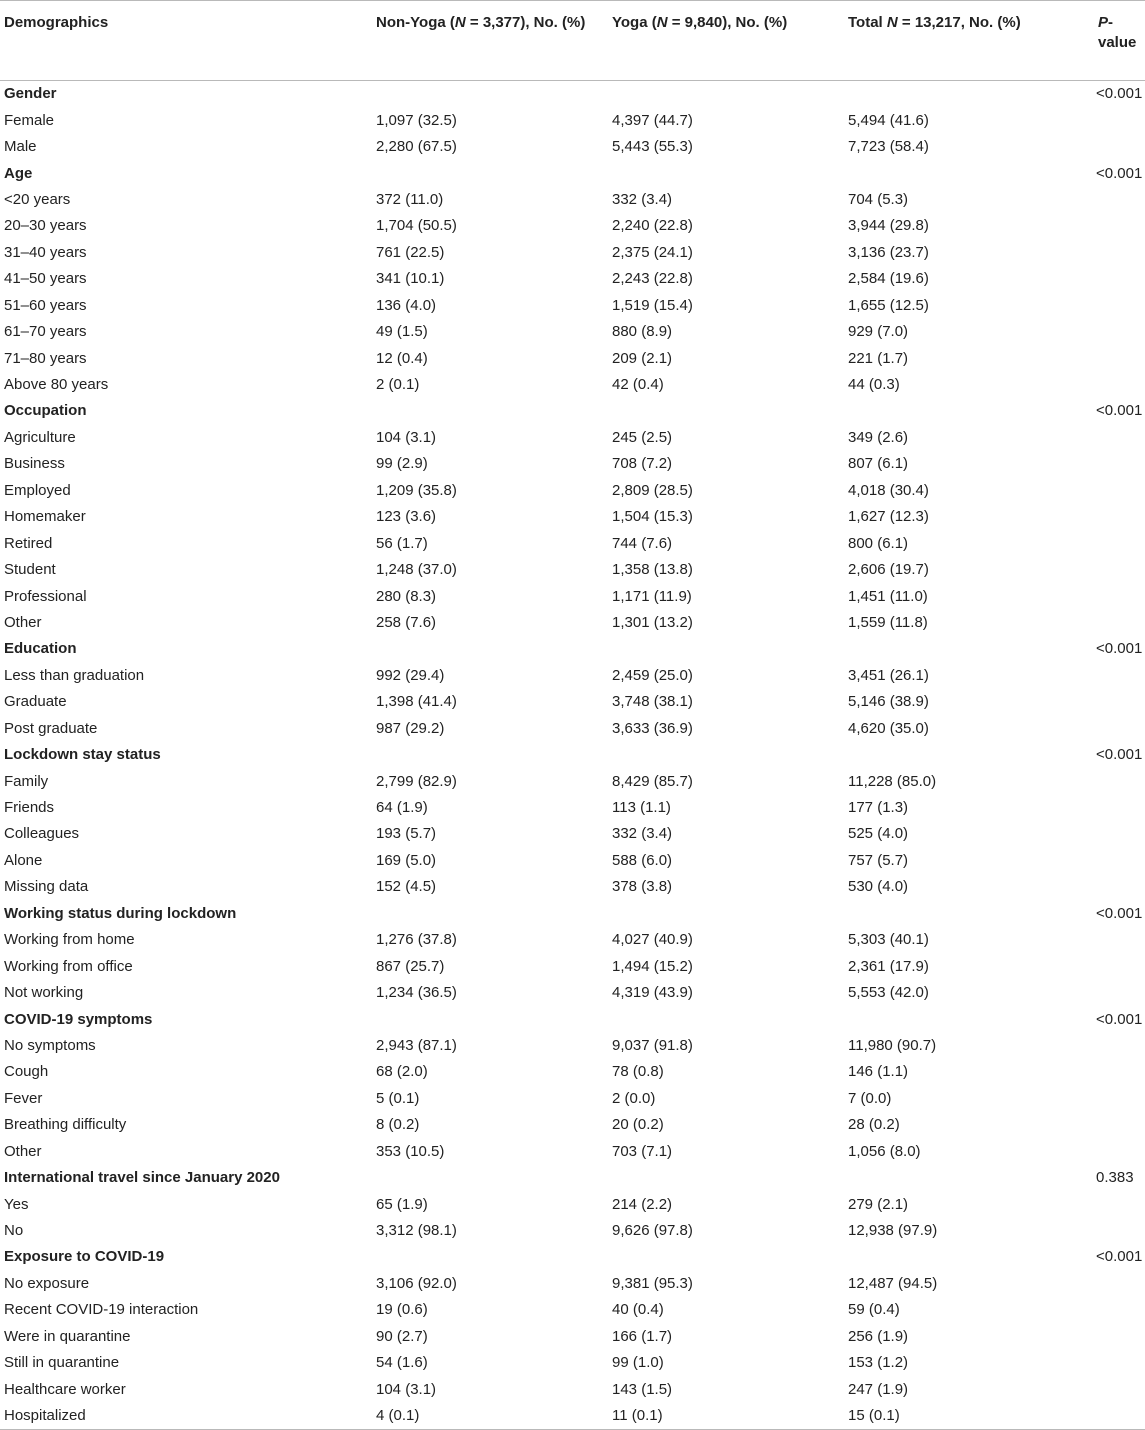  What do you see at coordinates (652, 226) in the screenshot?
I see `yoga-value: 2,240 (22.8)` at bounding box center [652, 226].